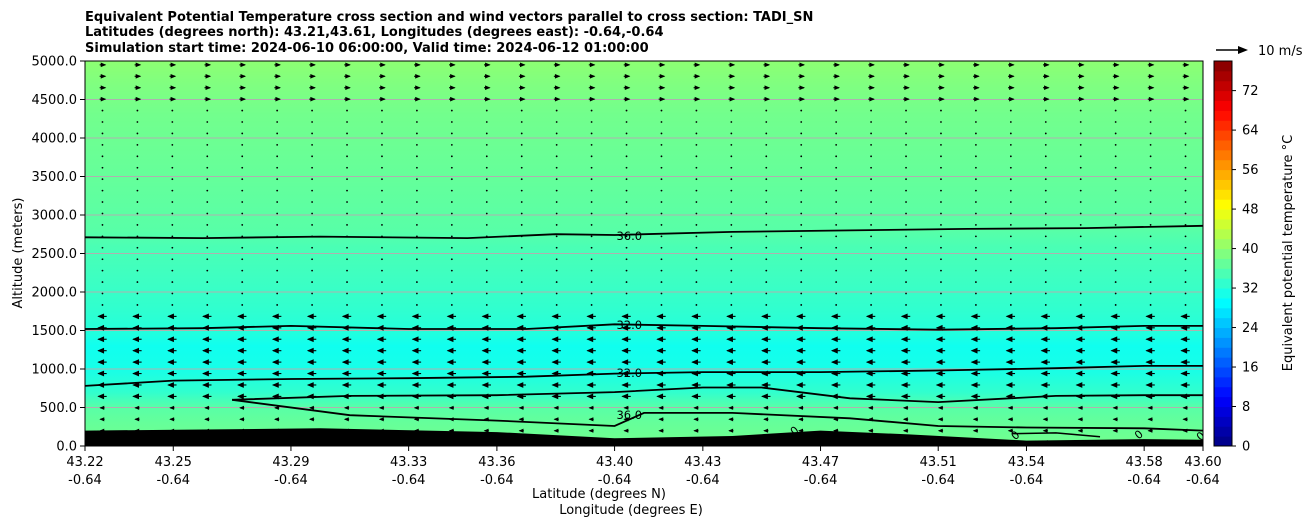  Describe the element at coordinates (1250, 249) in the screenshot. I see `colorbar-tick-label: 40` at that location.